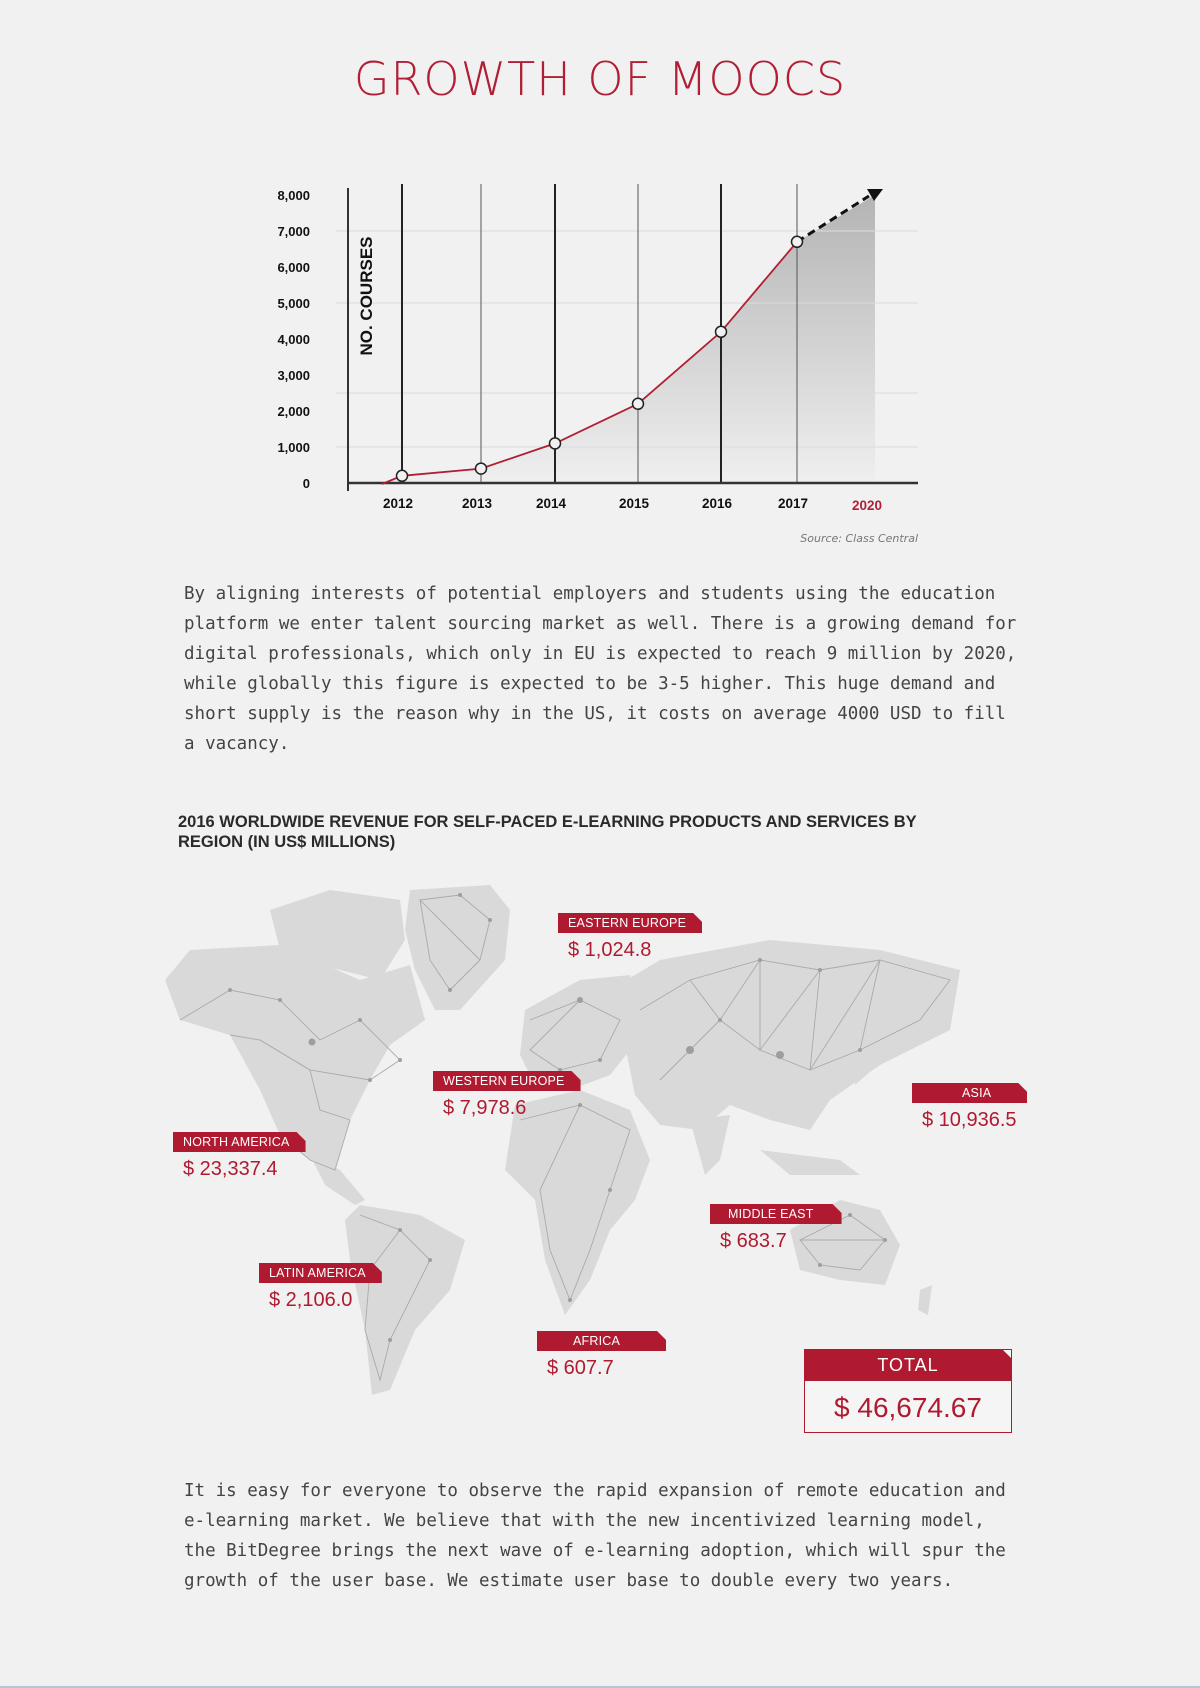 Image resolution: width=1200 pixels, height=1688 pixels. Describe the element at coordinates (859, 538) in the screenshot. I see `chart-source: Source: Class Central` at that location.